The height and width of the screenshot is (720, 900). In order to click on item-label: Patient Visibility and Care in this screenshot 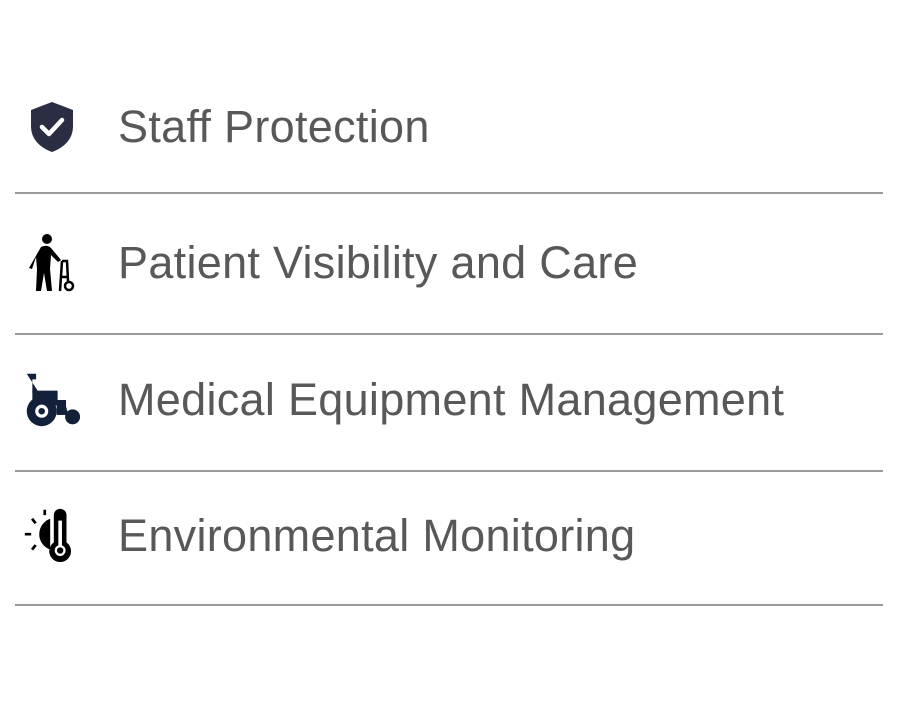, I will do `click(378, 262)`.